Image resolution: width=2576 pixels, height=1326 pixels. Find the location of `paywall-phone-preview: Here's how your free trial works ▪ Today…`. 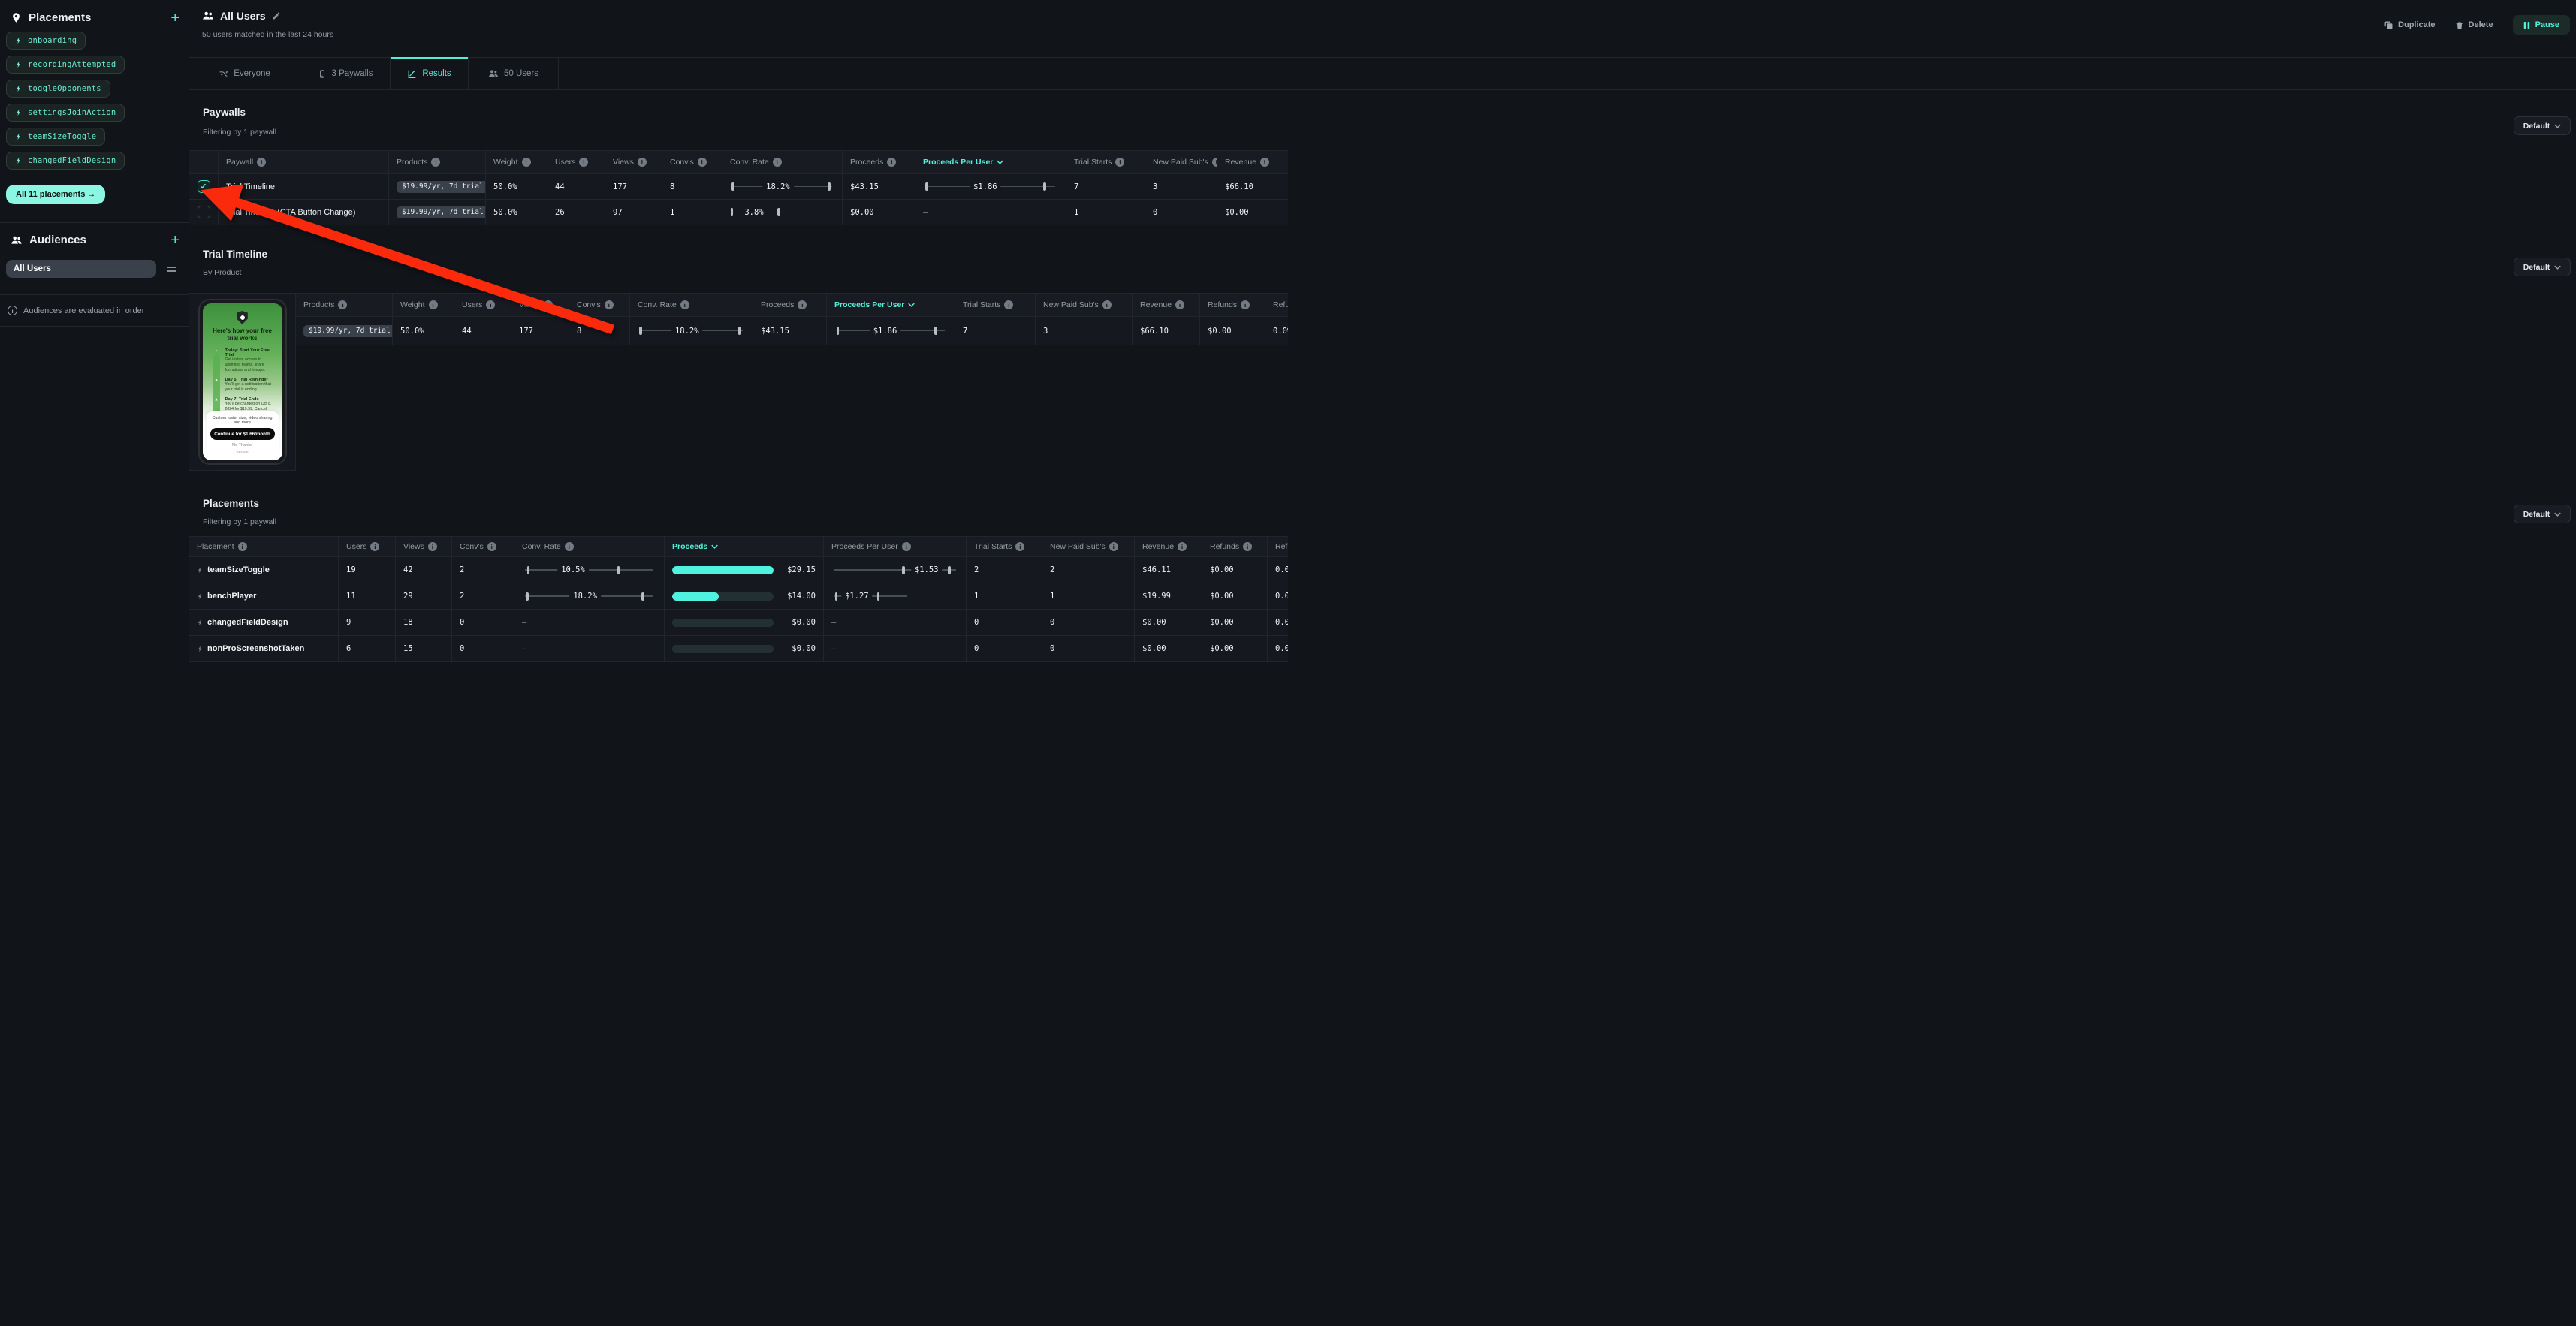

paywall-phone-preview: Here's how your free trial works ▪ Today… is located at coordinates (242, 382).